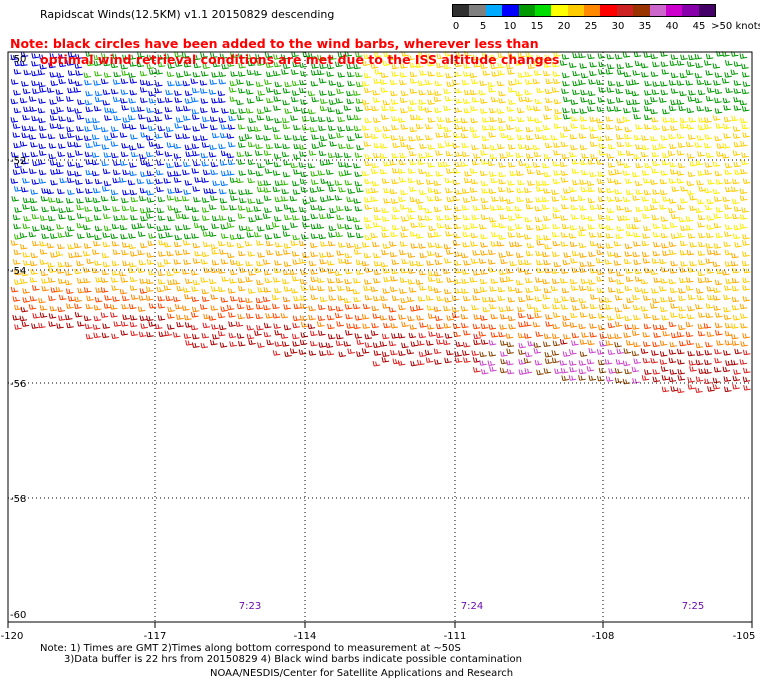  What do you see at coordinates (455, 636) in the screenshot?
I see `lon-label-111: -111` at bounding box center [455, 636].